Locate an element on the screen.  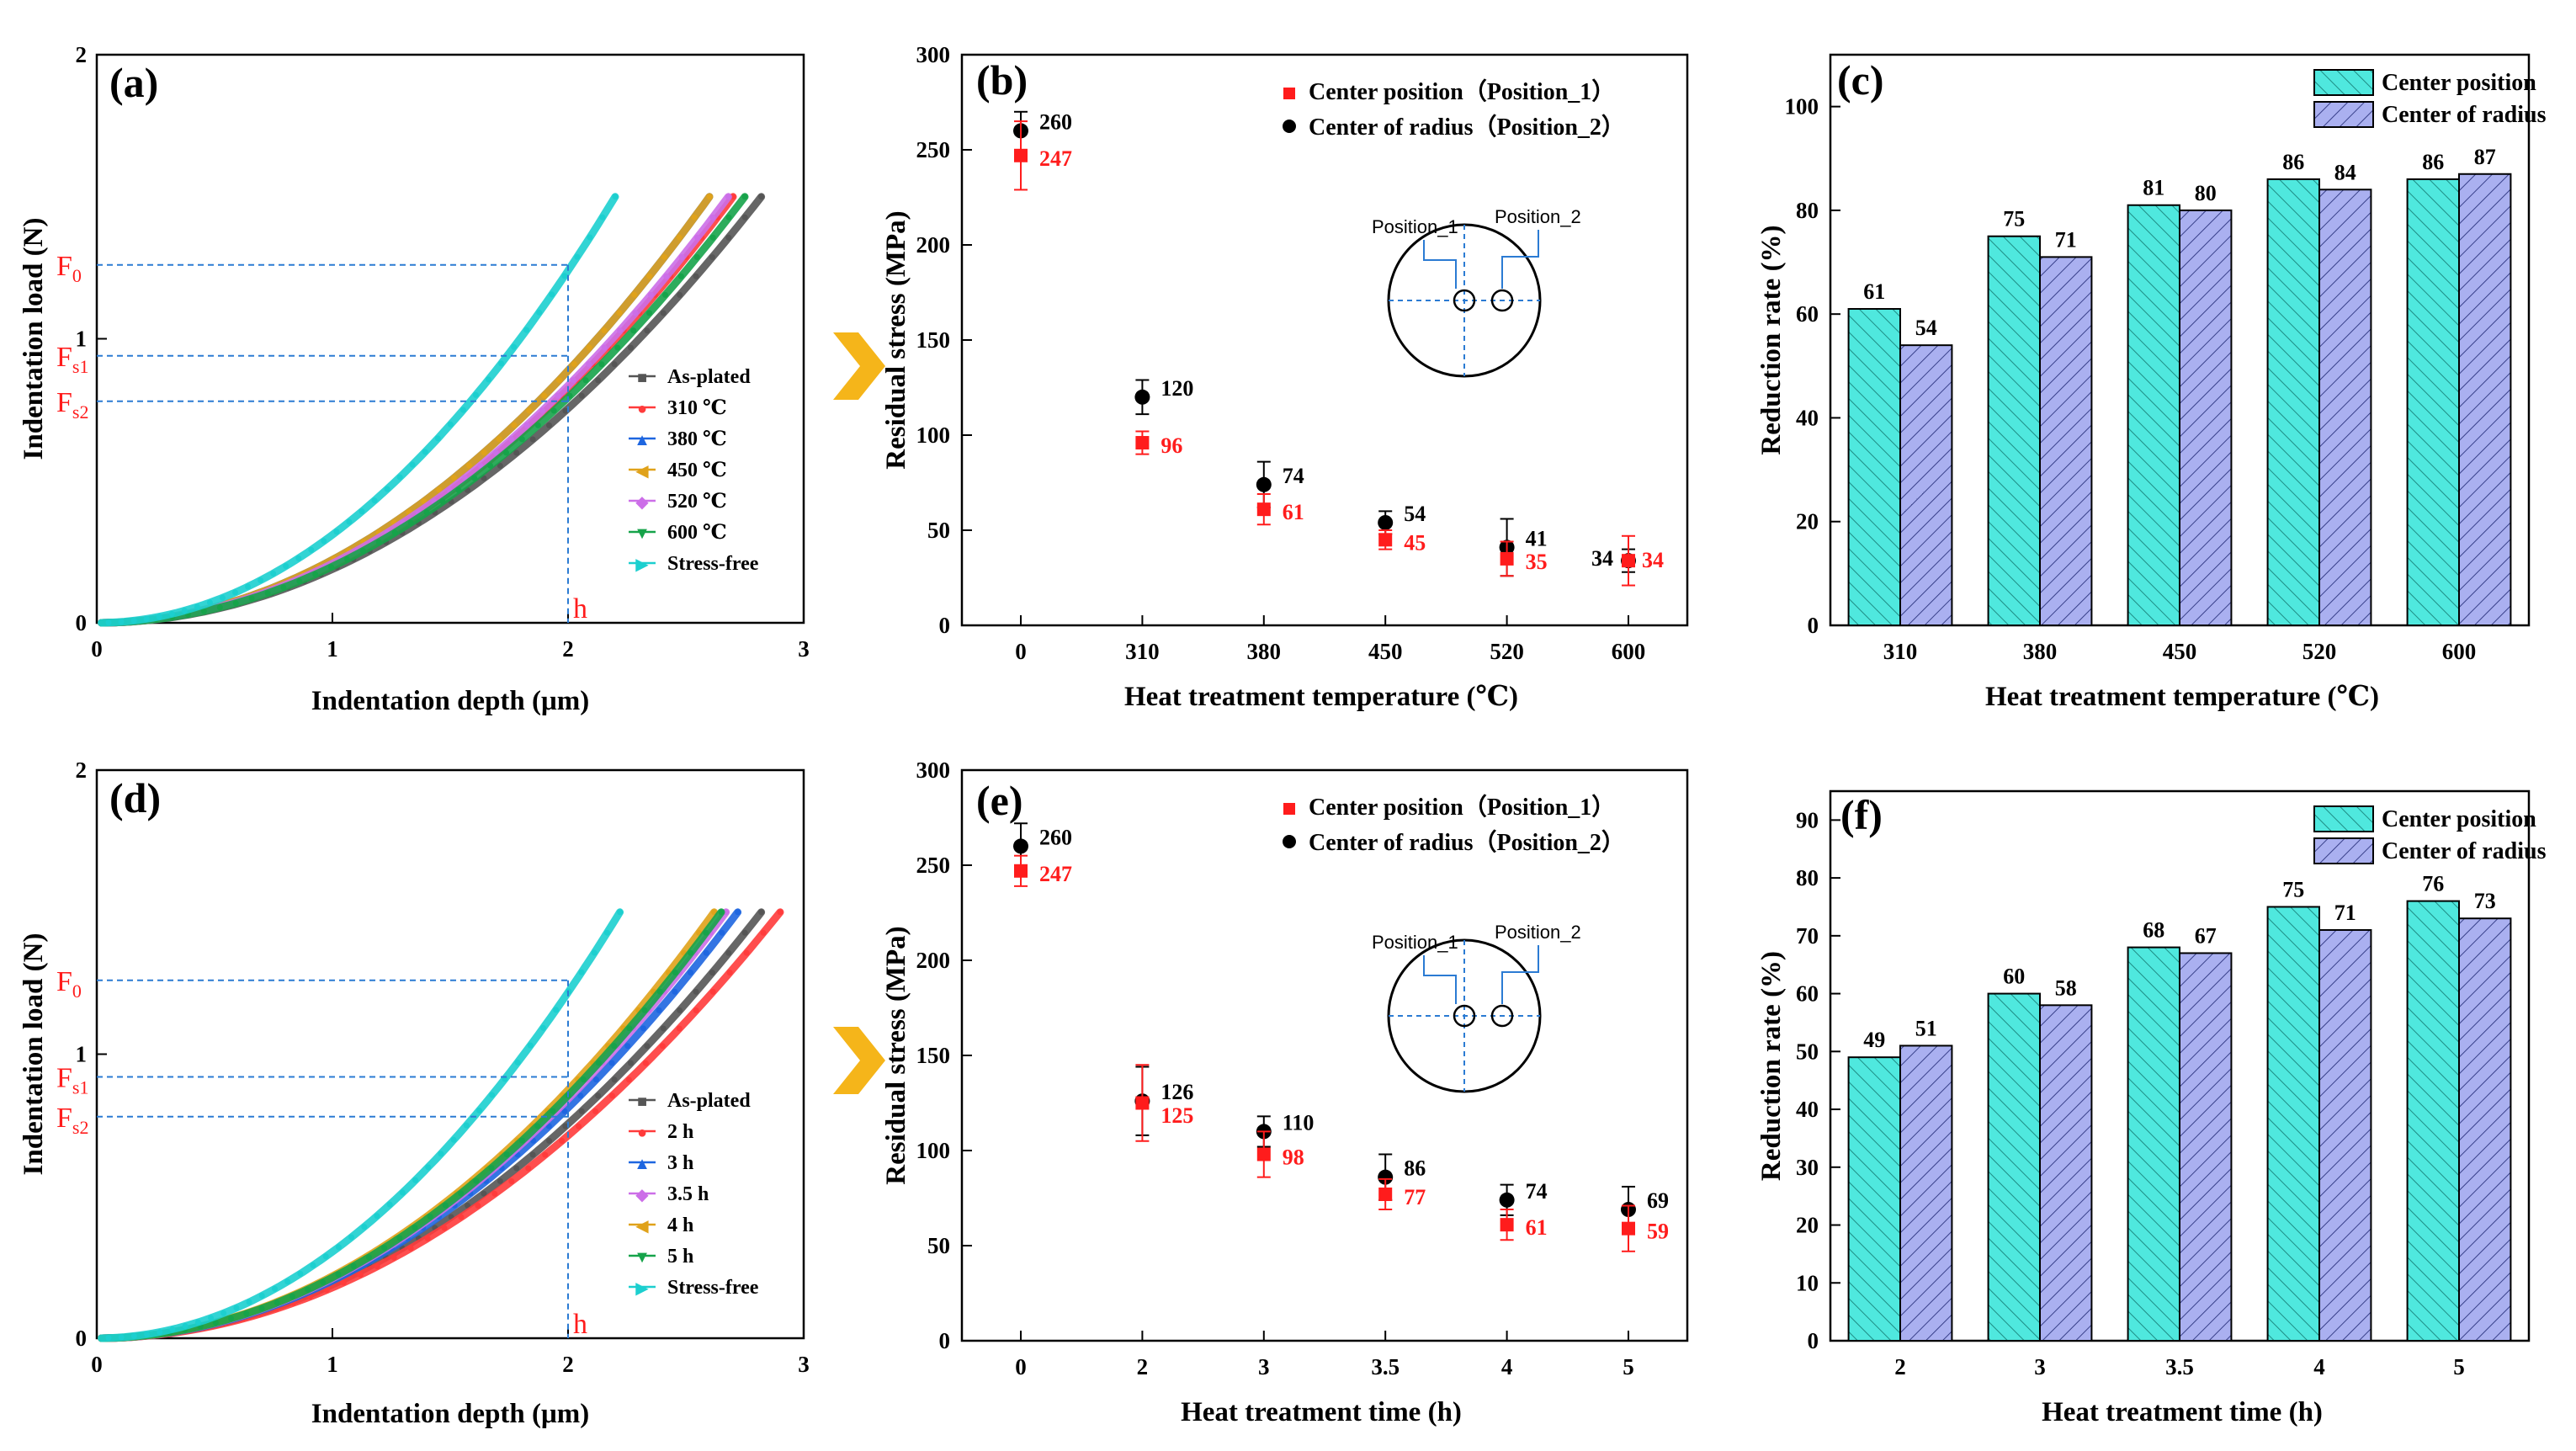
legend-marker: ▲ is located at coordinates (643, 1164).